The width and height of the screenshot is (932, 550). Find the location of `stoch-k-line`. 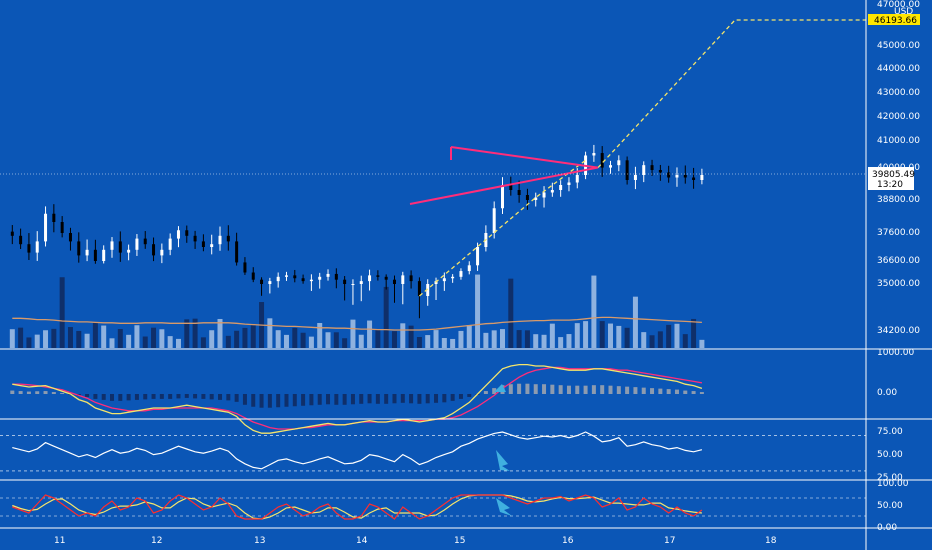

stoch-k-line is located at coordinates (357, 507).